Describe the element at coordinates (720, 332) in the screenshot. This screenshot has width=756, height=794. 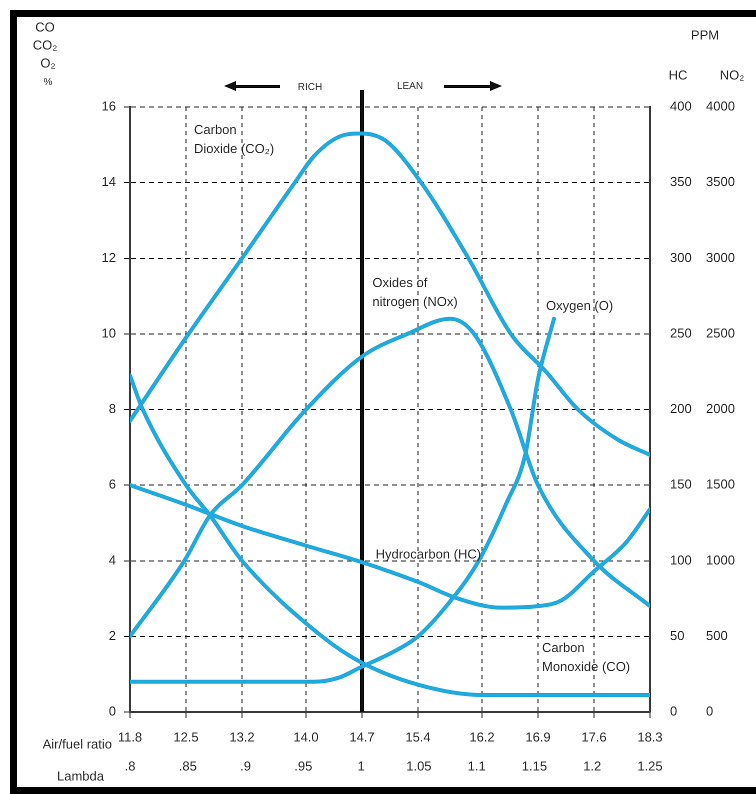
I see `y3-tick-label: 2500` at that location.